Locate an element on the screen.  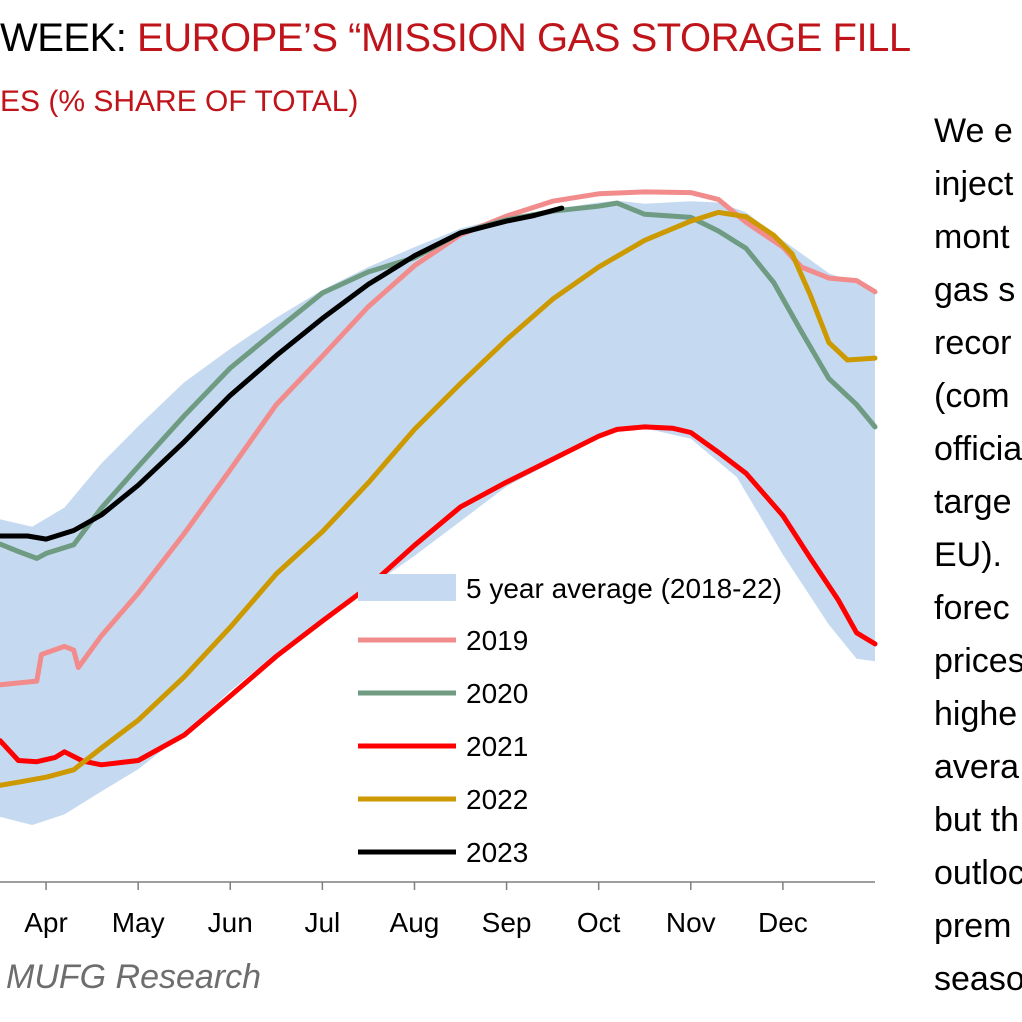
legend-label-2019: 2019 is located at coordinates (497, 640).